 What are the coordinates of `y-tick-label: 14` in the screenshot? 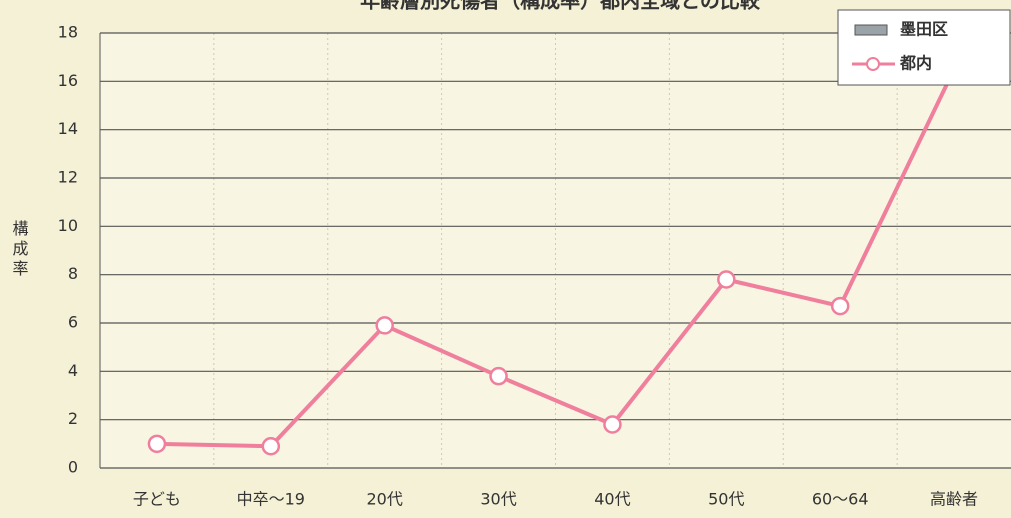 It's located at (68, 128).